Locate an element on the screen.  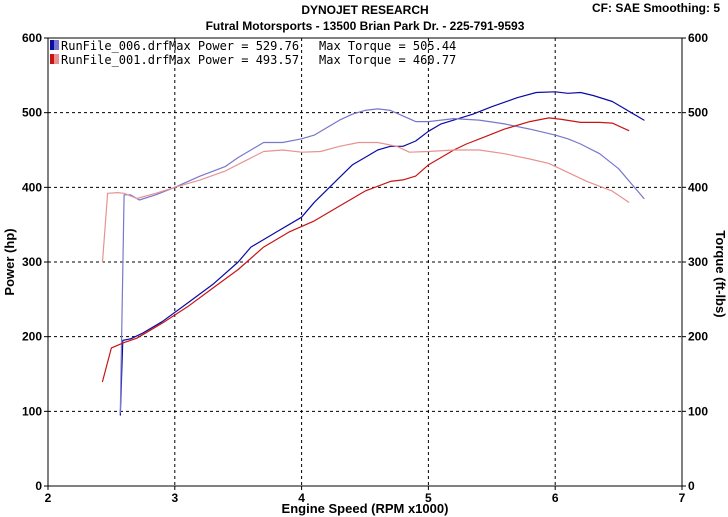
legend-file-006: RunFile_006.drf is located at coordinates (115, 46).